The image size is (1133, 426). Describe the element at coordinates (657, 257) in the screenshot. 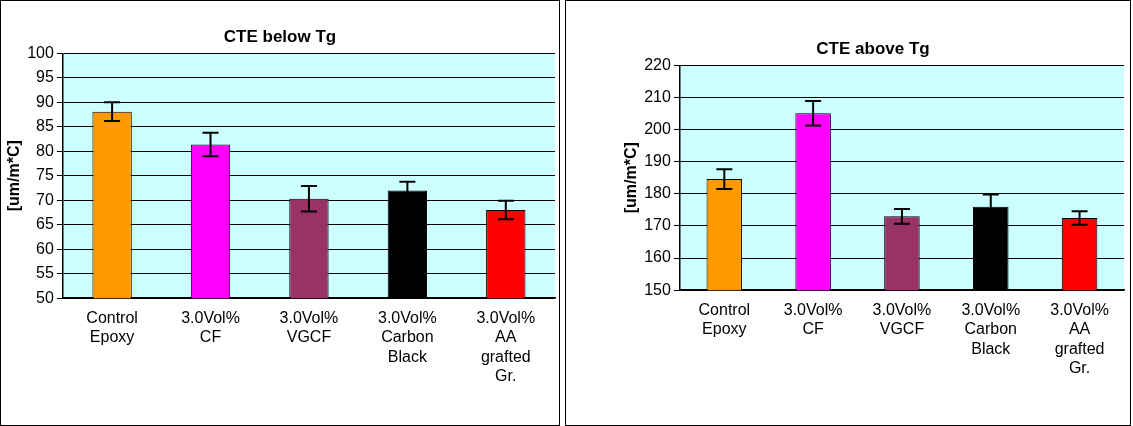

I see `y-tick-label: 160` at that location.